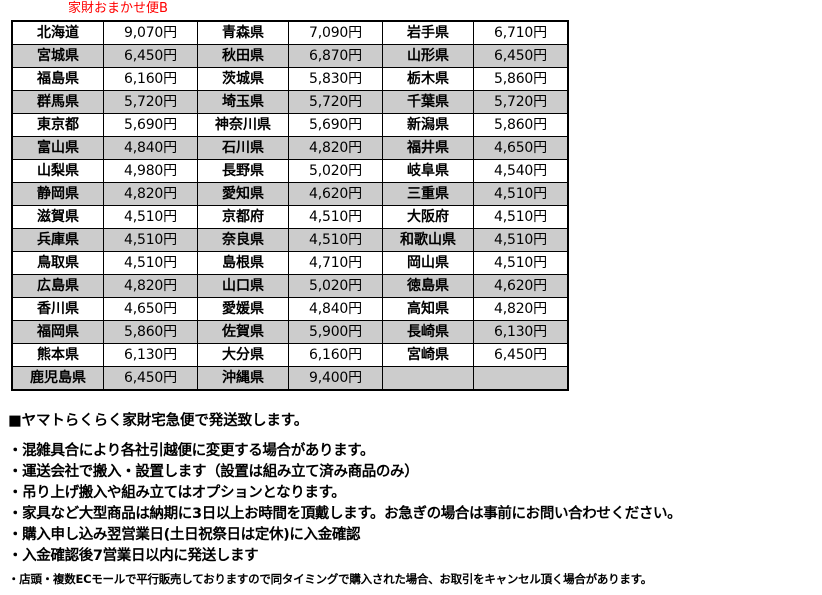 The image size is (822, 595). What do you see at coordinates (428, 378) in the screenshot?
I see `prefecture-cell` at bounding box center [428, 378].